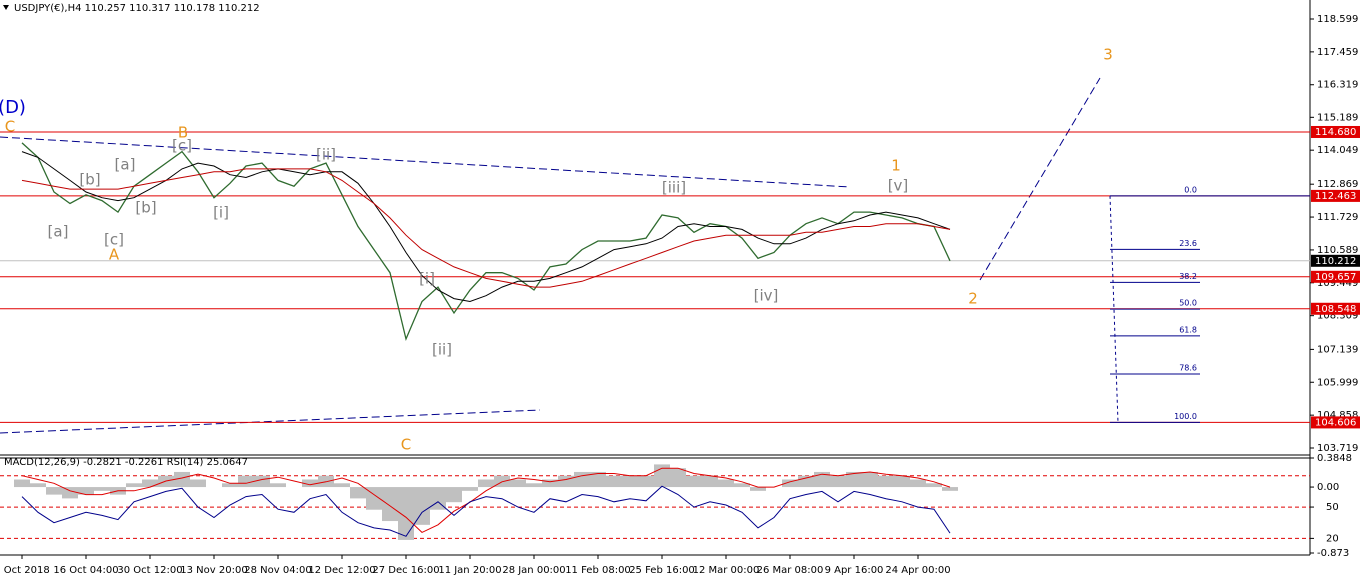 Image resolution: width=1360 pixels, height=583 pixels. Describe the element at coordinates (1040, 179) in the screenshot. I see `projection-line` at that location.